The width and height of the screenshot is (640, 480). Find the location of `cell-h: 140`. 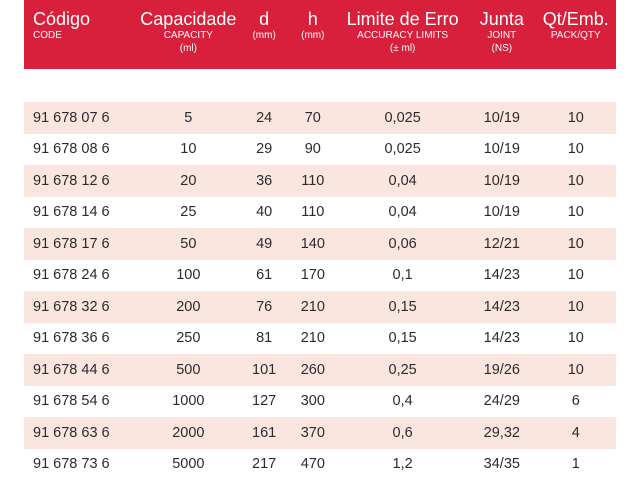

cell-h: 140 is located at coordinates (312, 243).